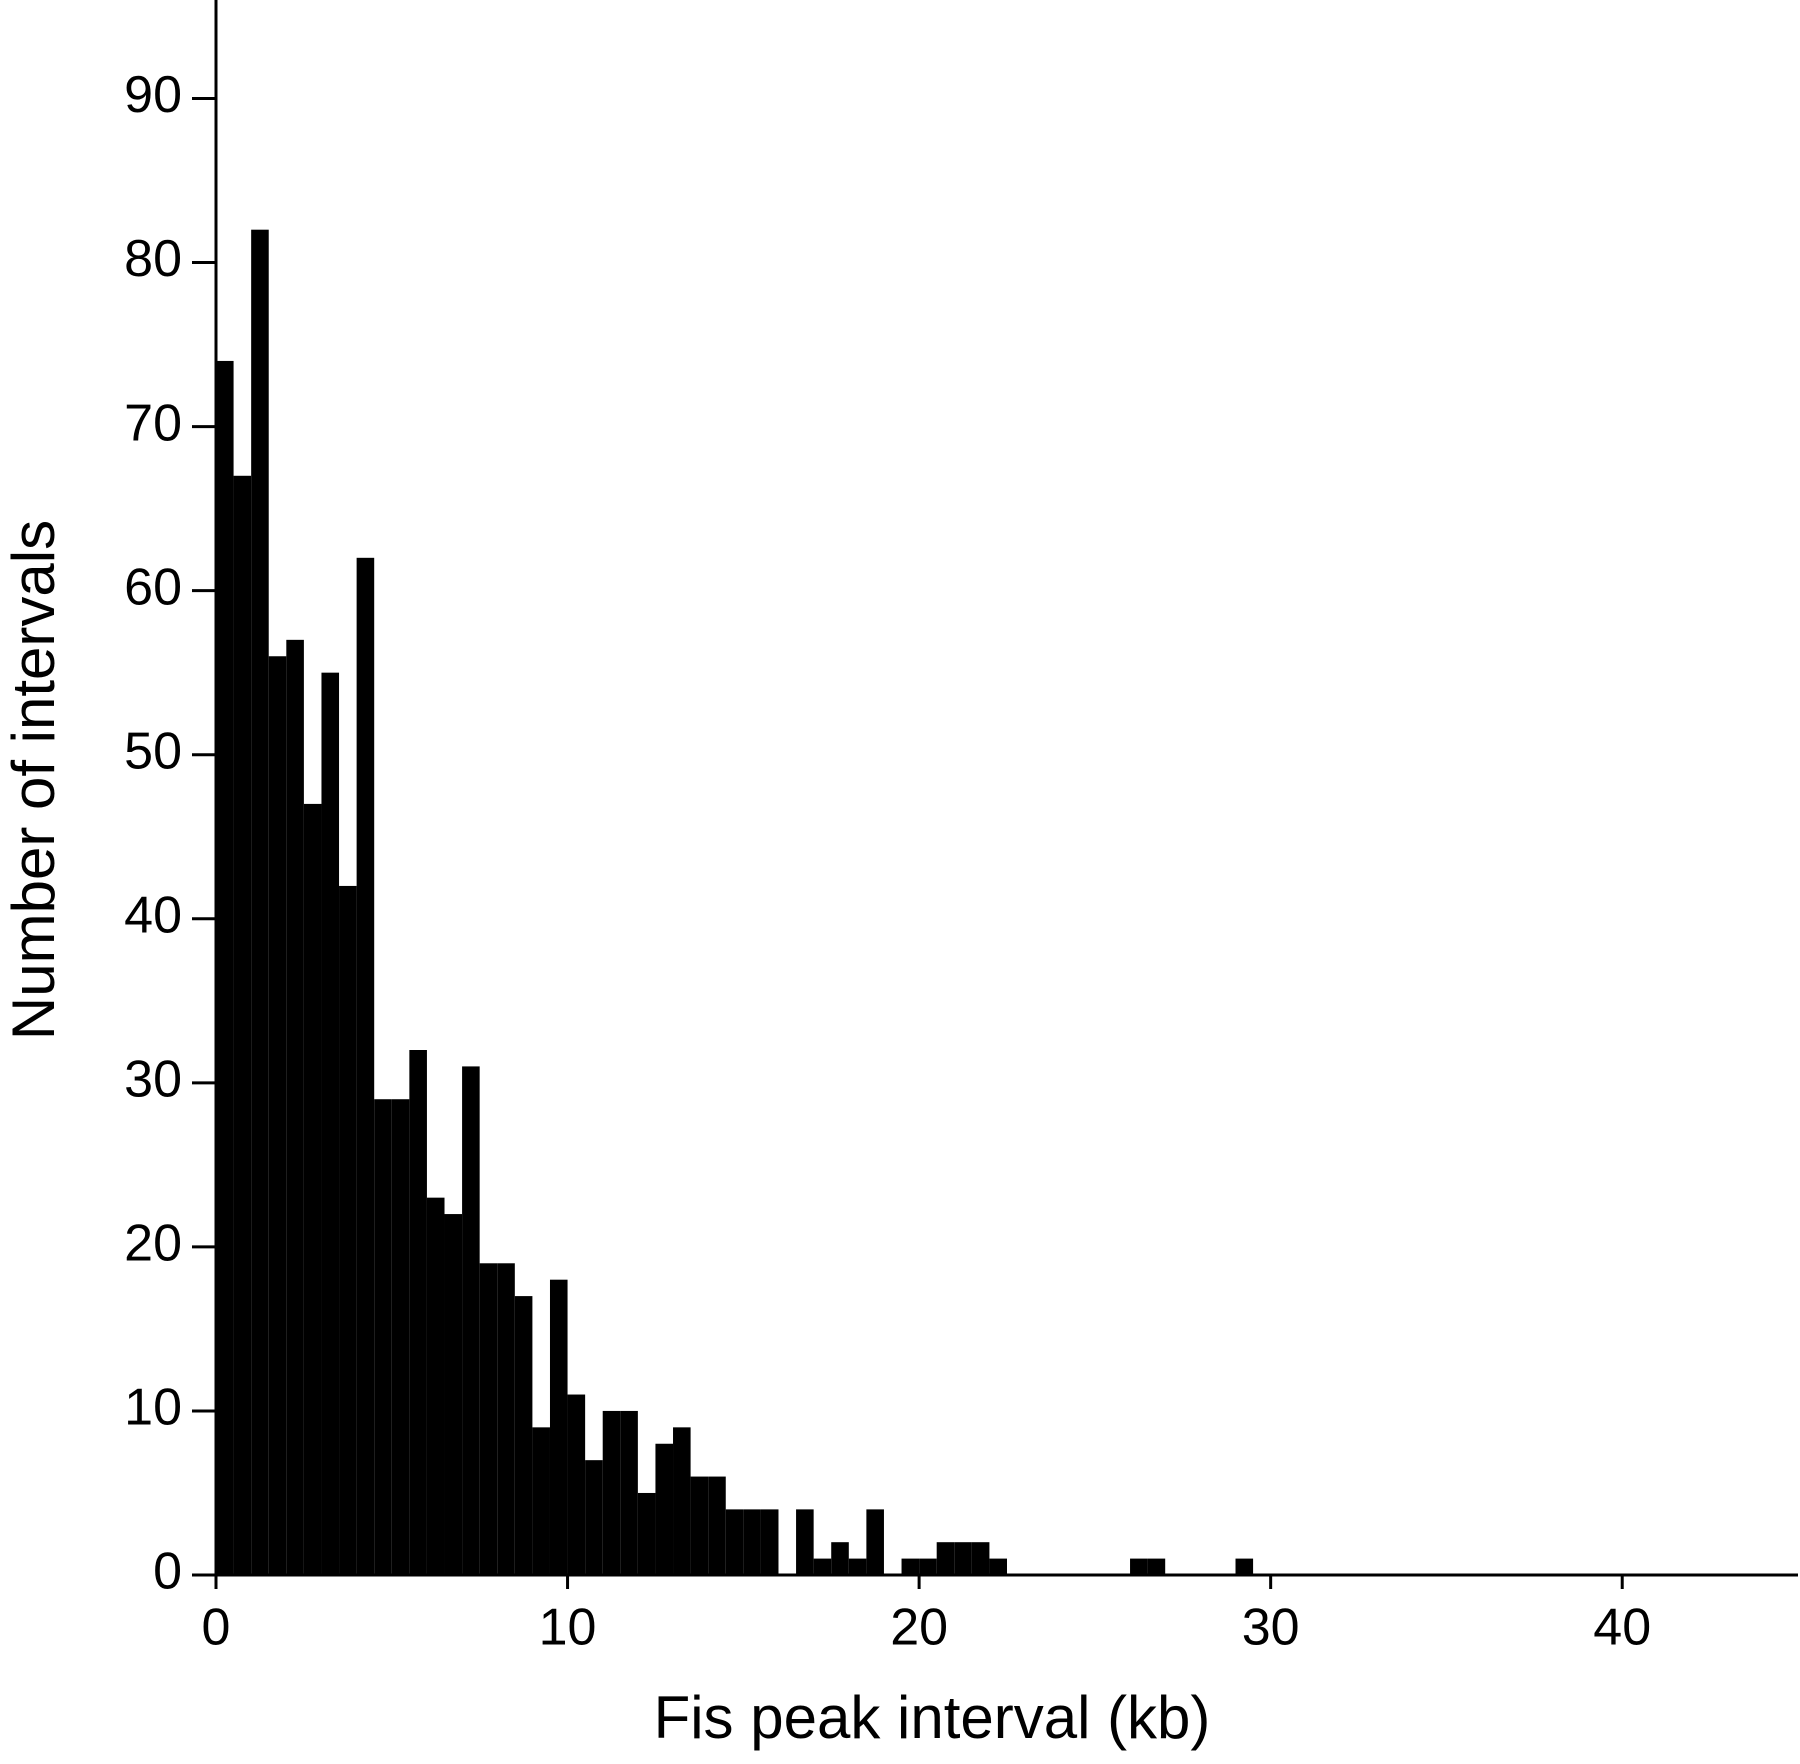  Describe the element at coordinates (153, 1408) in the screenshot. I see `y-tick-label: 10` at that location.